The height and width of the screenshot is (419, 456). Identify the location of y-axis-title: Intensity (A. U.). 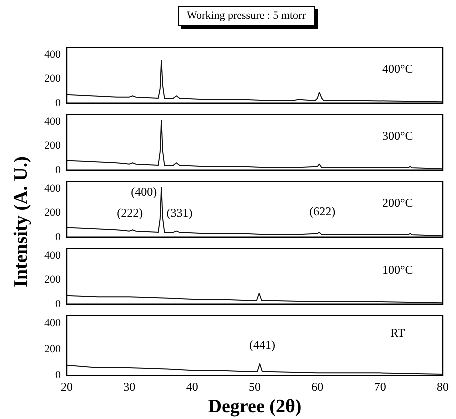
(22, 222).